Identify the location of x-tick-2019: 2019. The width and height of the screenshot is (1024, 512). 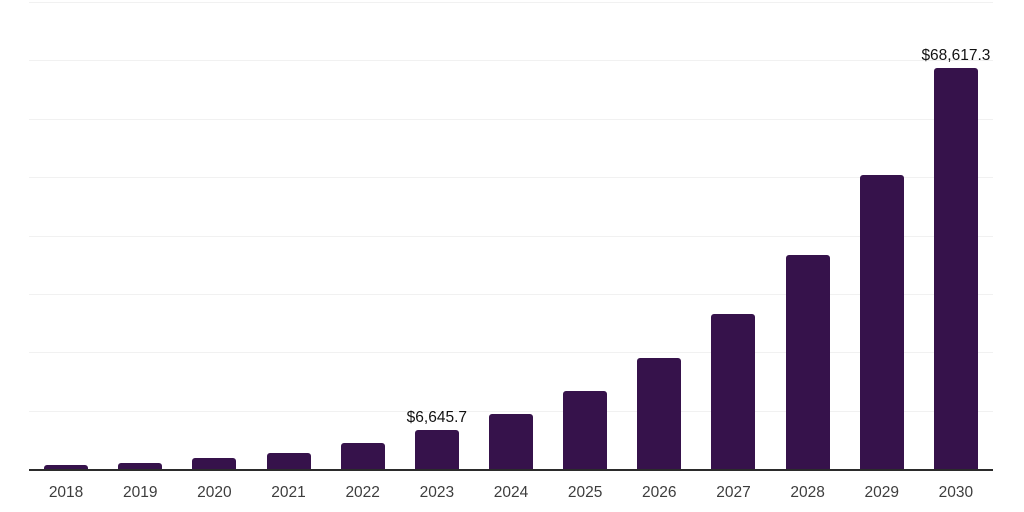
(140, 492).